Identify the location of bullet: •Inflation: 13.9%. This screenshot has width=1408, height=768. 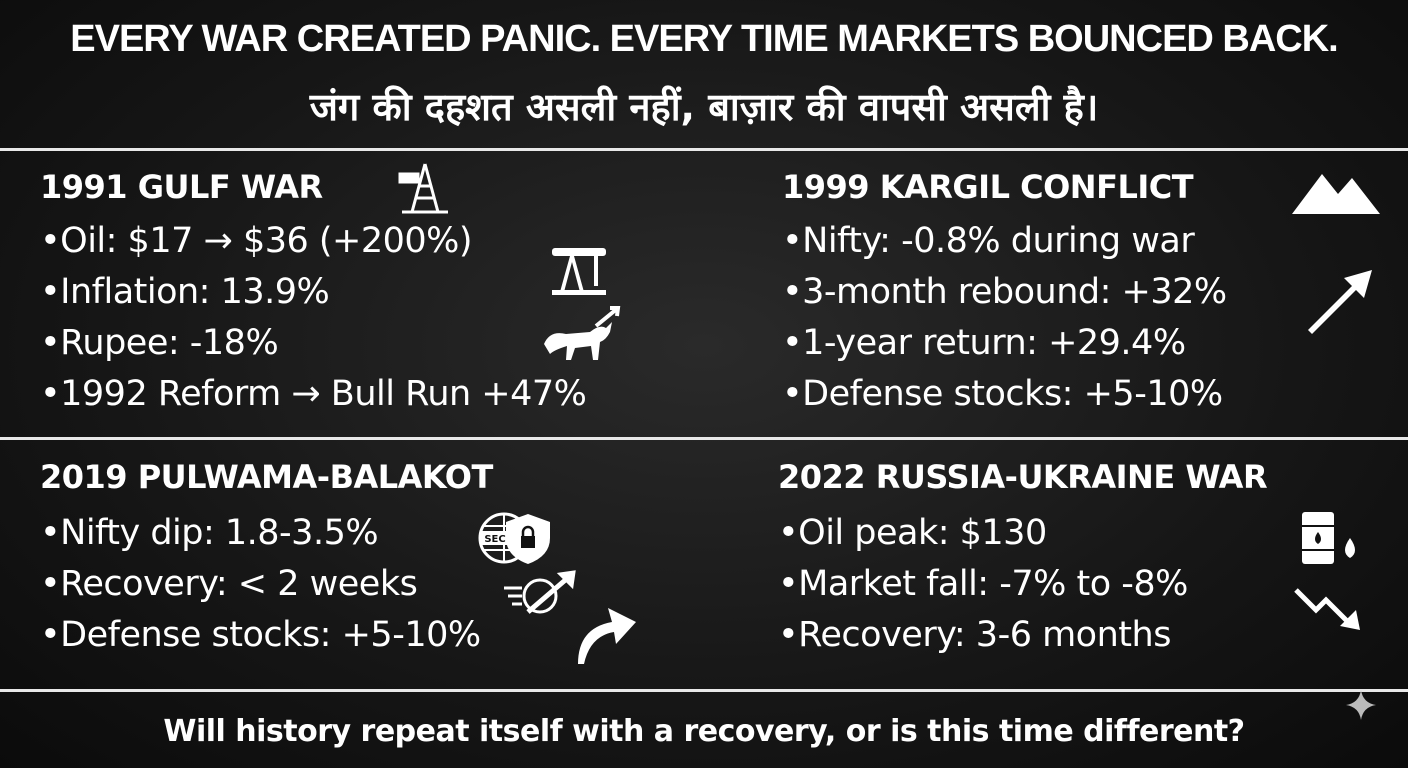
(185, 292).